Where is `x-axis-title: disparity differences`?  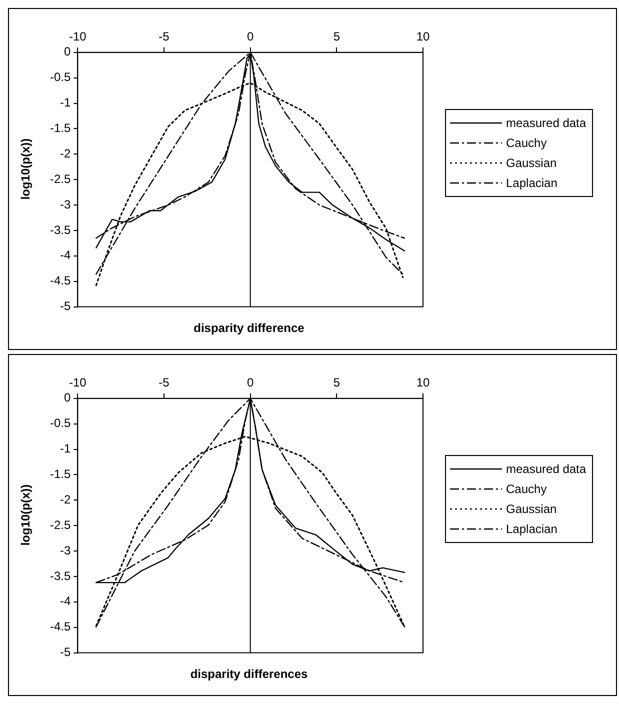 x-axis-title: disparity differences is located at coordinates (249, 674).